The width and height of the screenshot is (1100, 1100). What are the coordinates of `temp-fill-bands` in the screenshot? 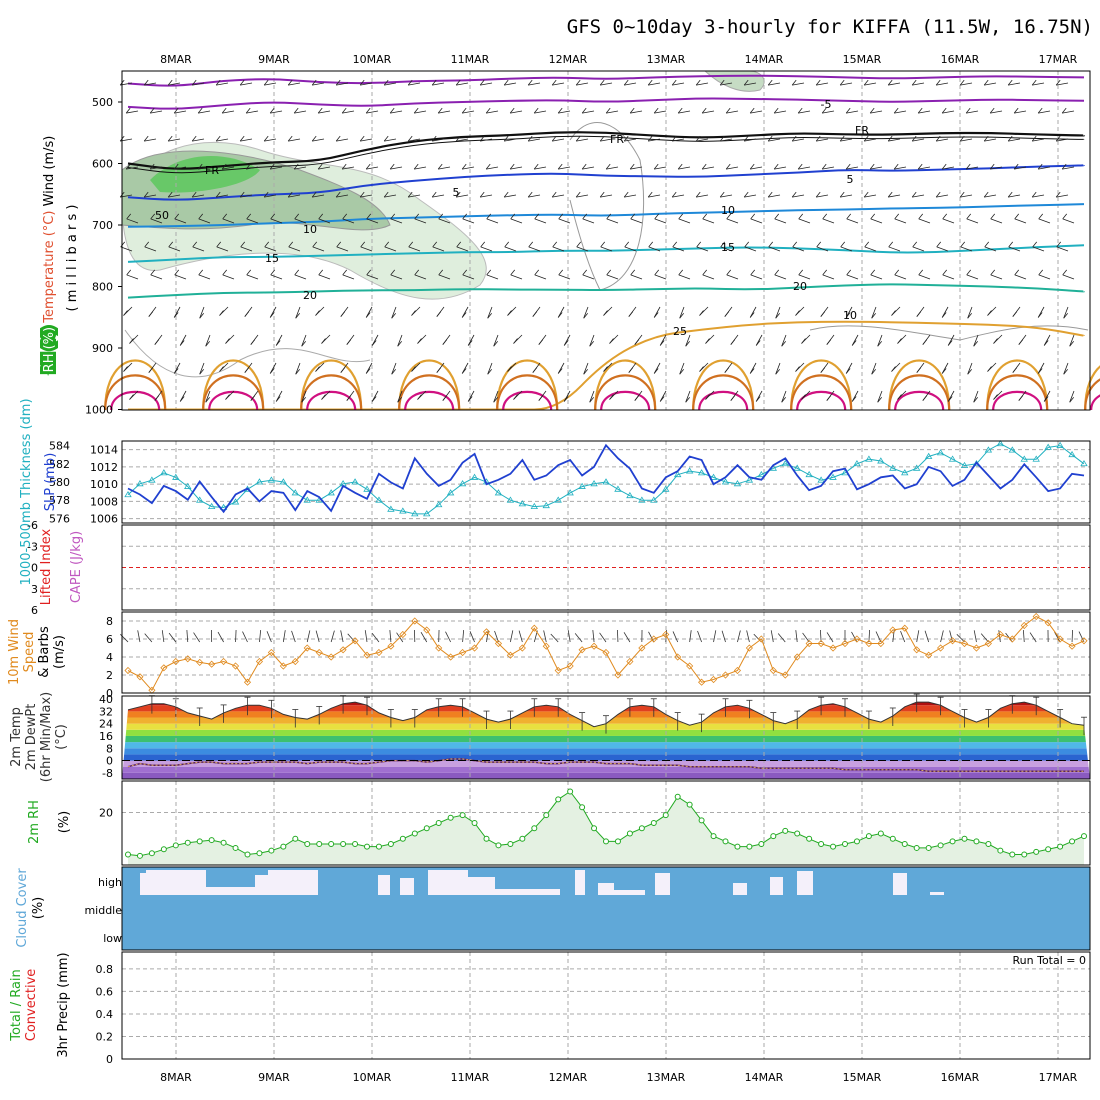 It's located at (606, 740).